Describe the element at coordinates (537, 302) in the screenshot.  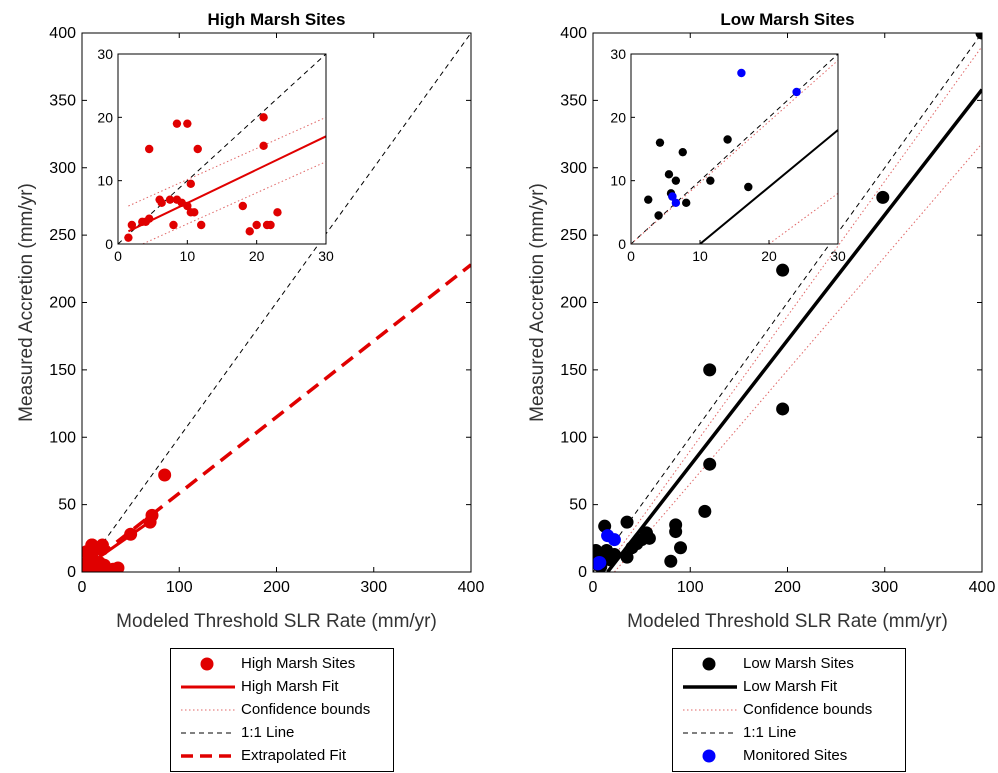
I see `y-axis-label-low: Measured Accretion (mm/yr)` at that location.